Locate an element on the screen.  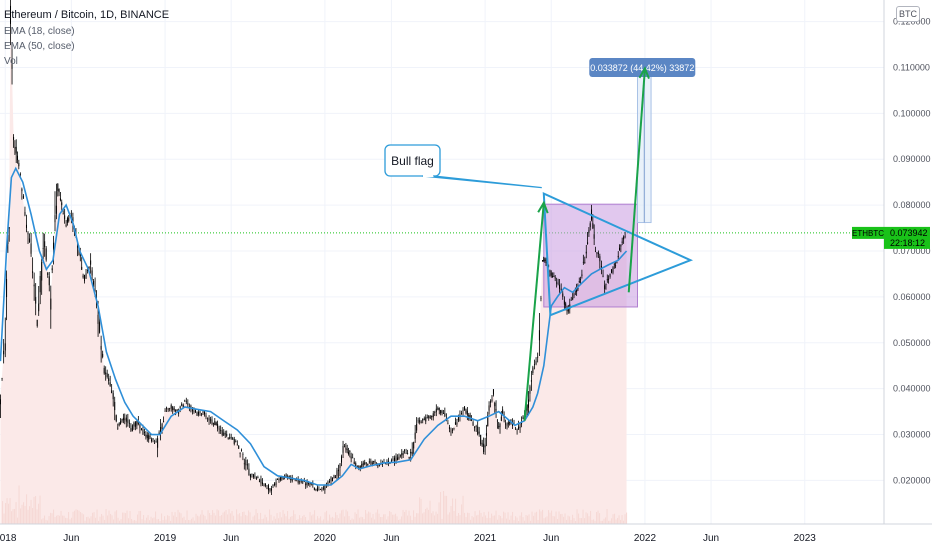
ema-50-legend: EMA (50, close) is located at coordinates (39, 46).